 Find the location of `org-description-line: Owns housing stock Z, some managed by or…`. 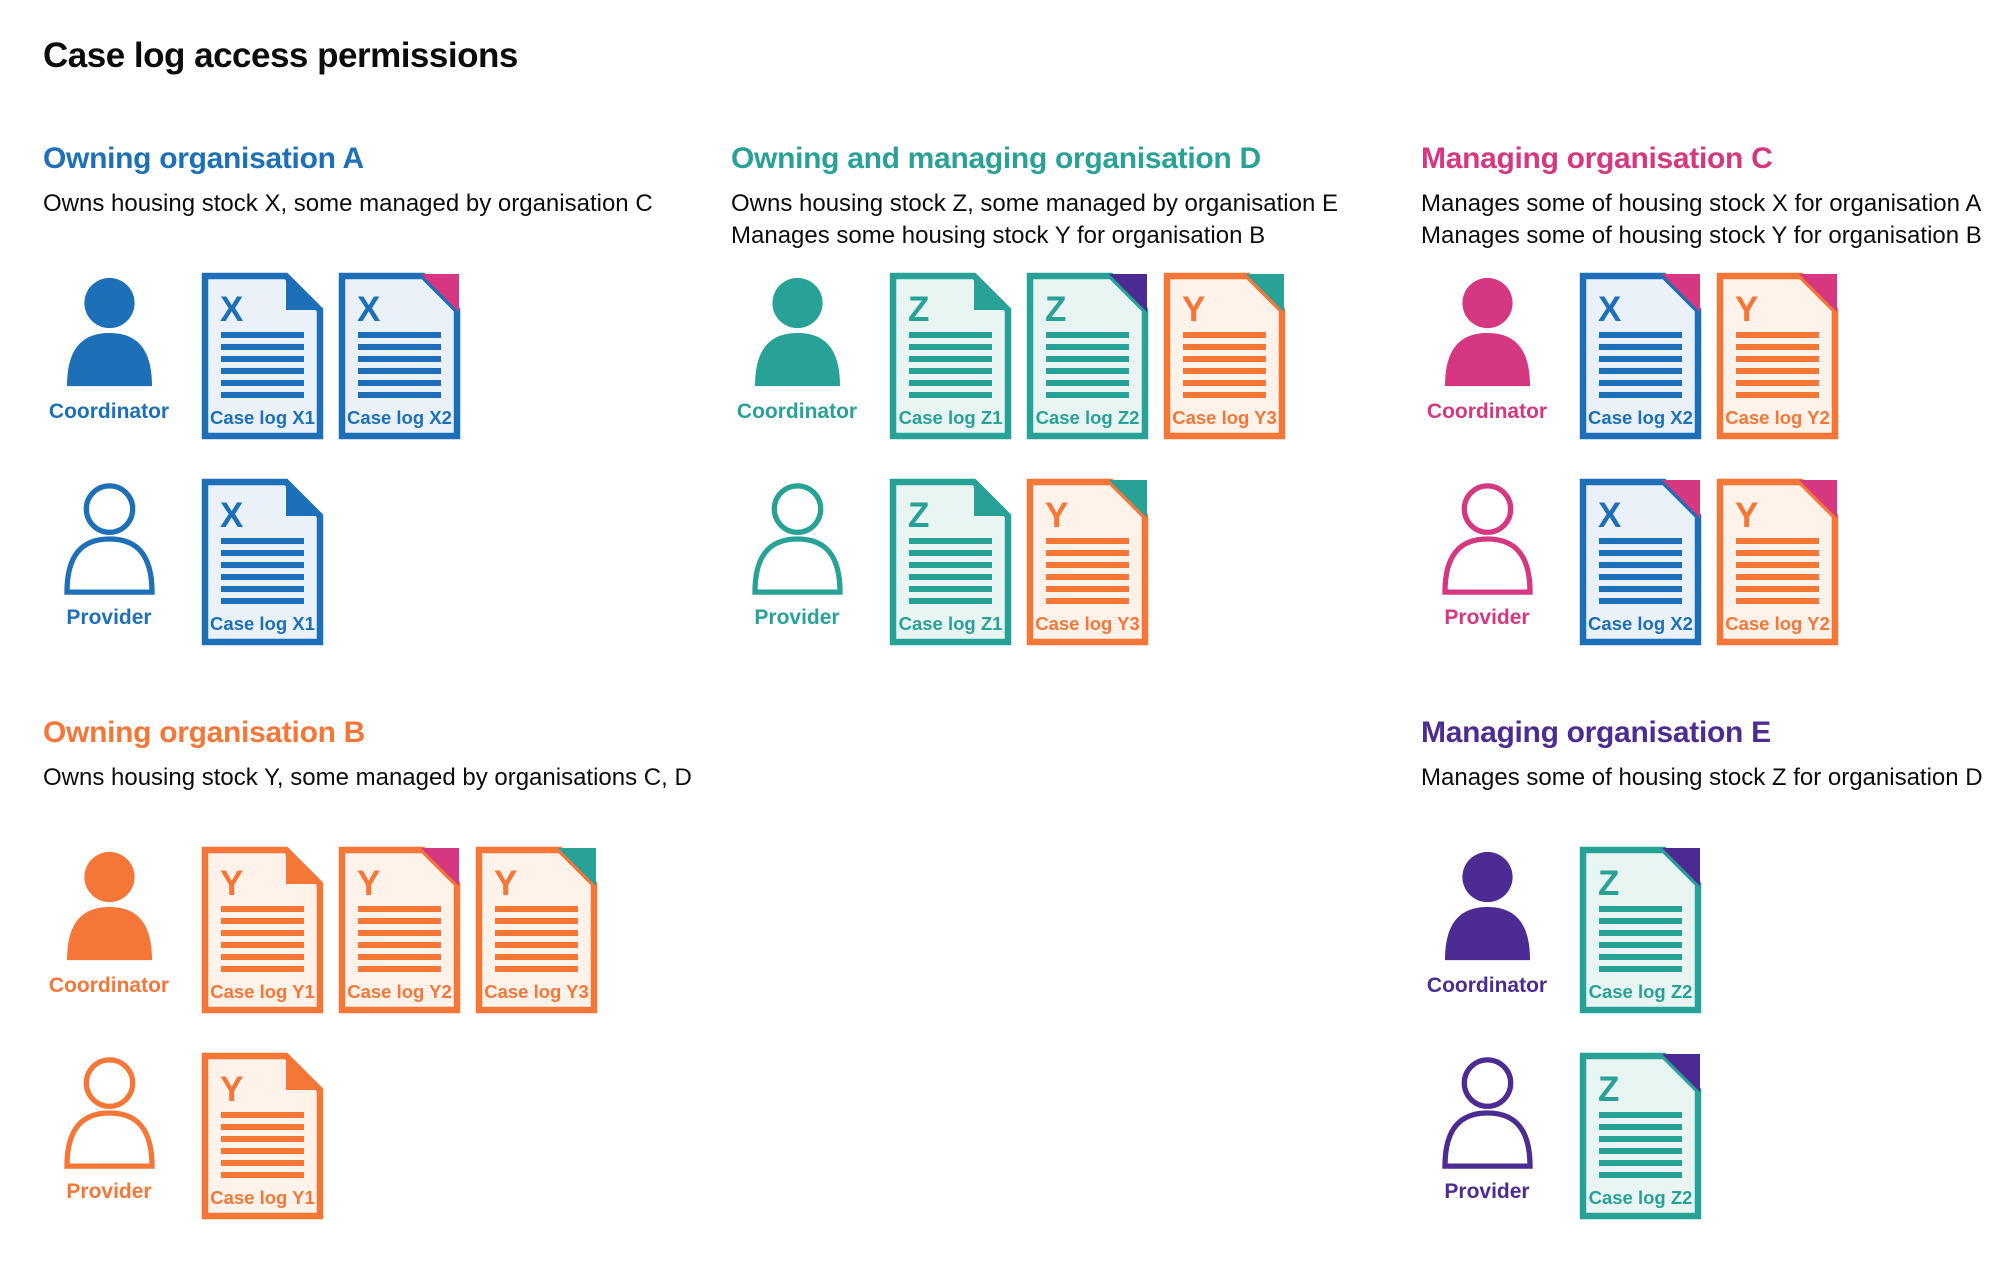

org-description-line: Owns housing stock Z, some managed by or… is located at coordinates (1034, 203).